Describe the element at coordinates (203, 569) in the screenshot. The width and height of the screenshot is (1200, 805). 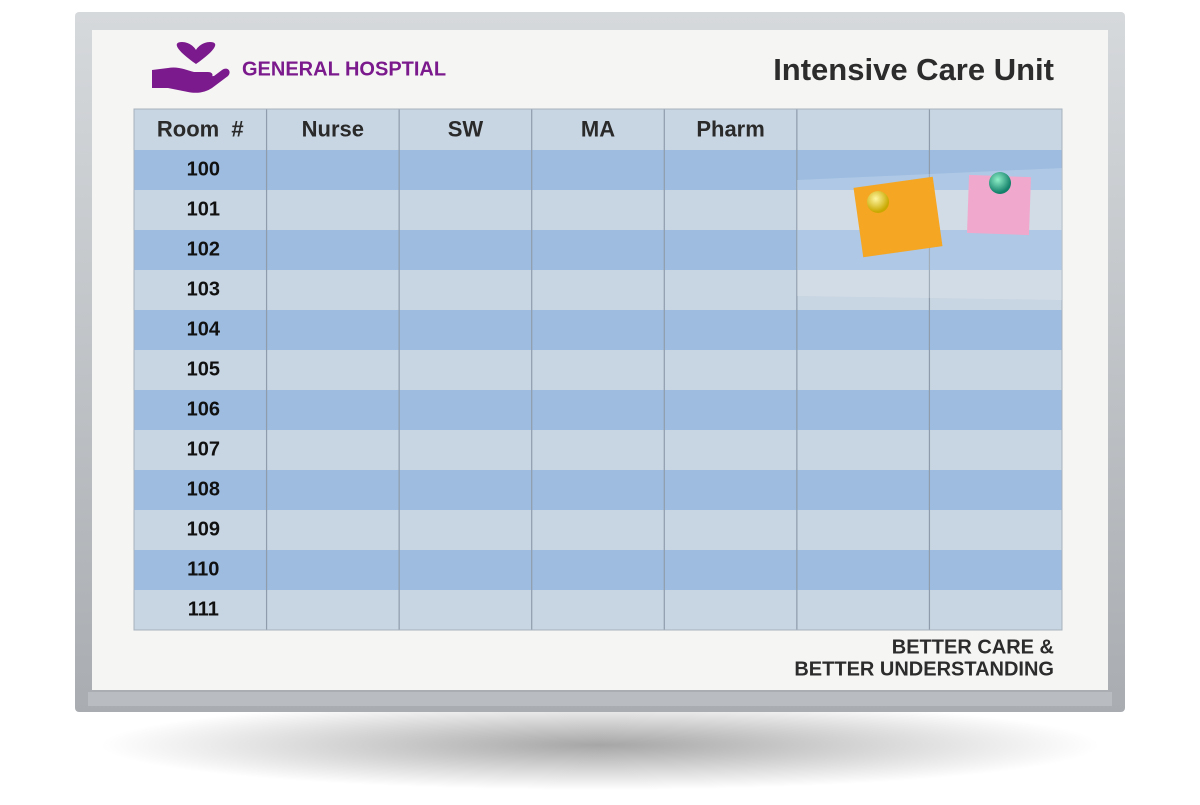
I see `room-number: 110` at that location.